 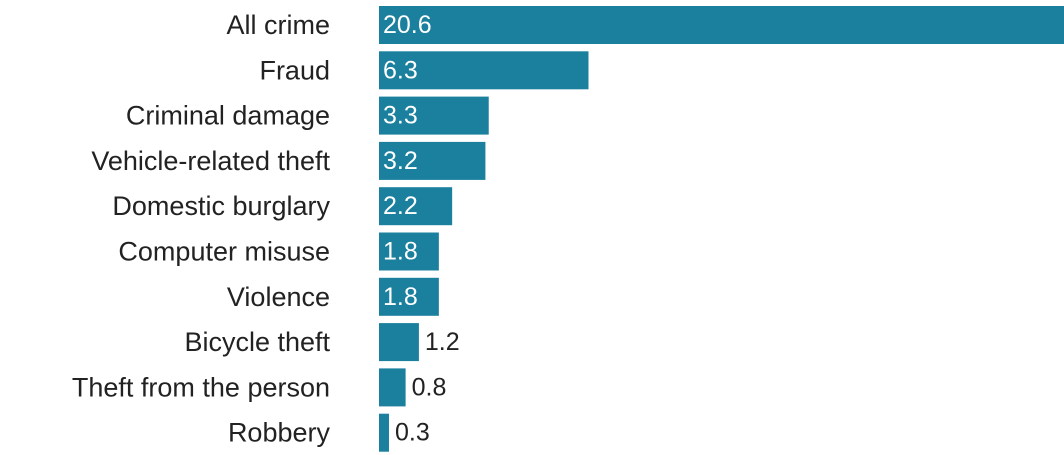 I want to click on value-label-fraud: 6.3, so click(x=400, y=70).